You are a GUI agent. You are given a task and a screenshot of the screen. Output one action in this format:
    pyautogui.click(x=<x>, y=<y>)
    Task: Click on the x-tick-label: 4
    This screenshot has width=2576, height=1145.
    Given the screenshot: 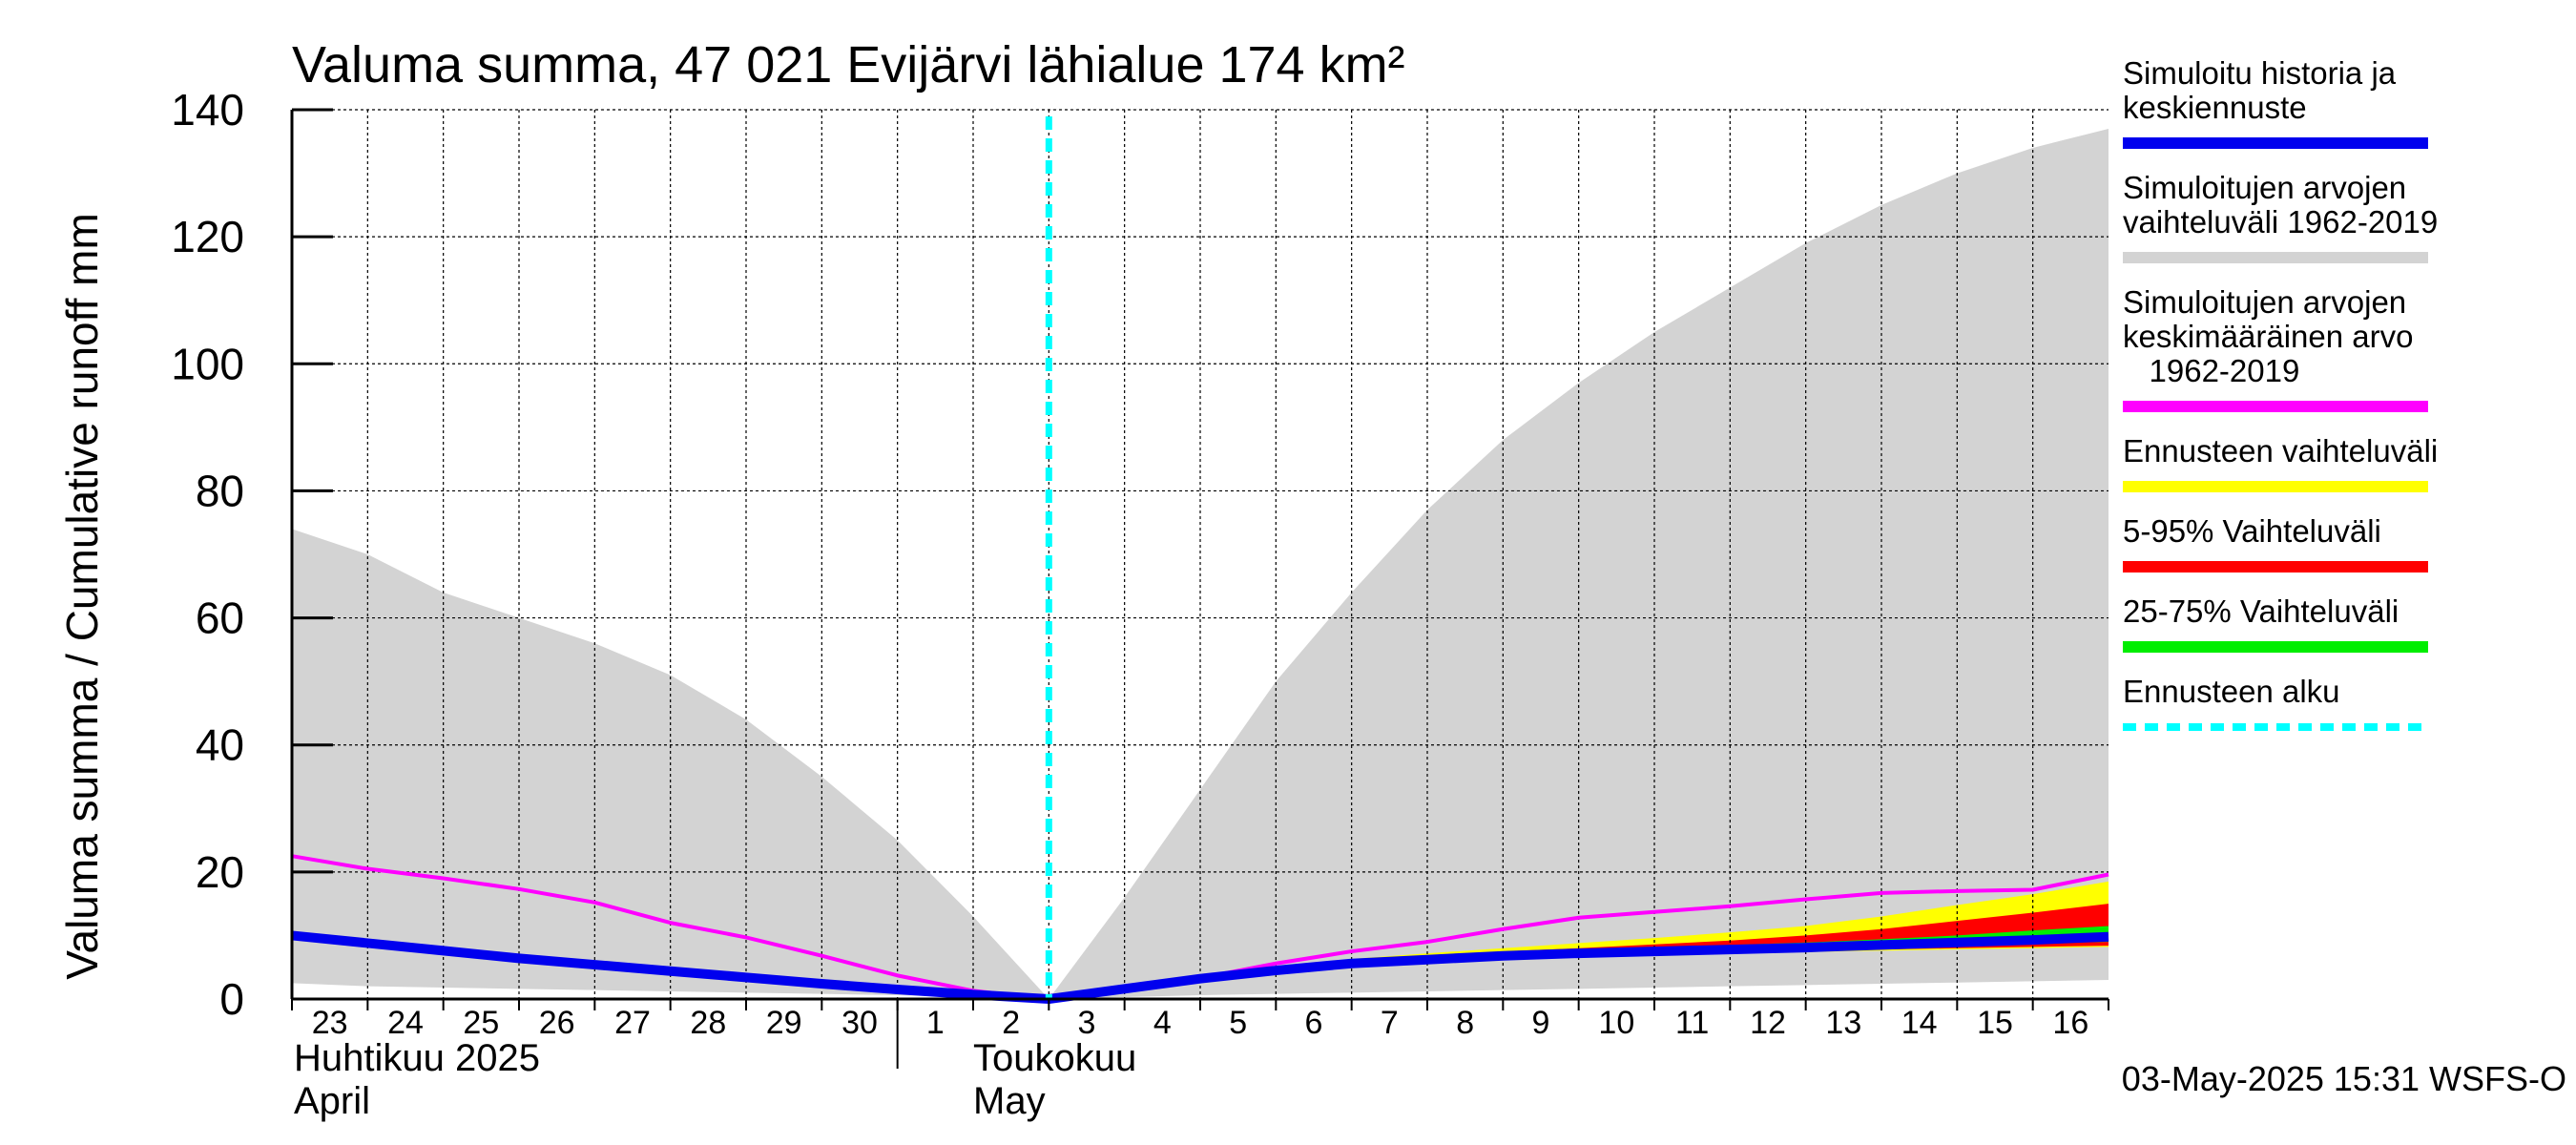 What is the action you would take?
    pyautogui.click(x=1162, y=1023)
    